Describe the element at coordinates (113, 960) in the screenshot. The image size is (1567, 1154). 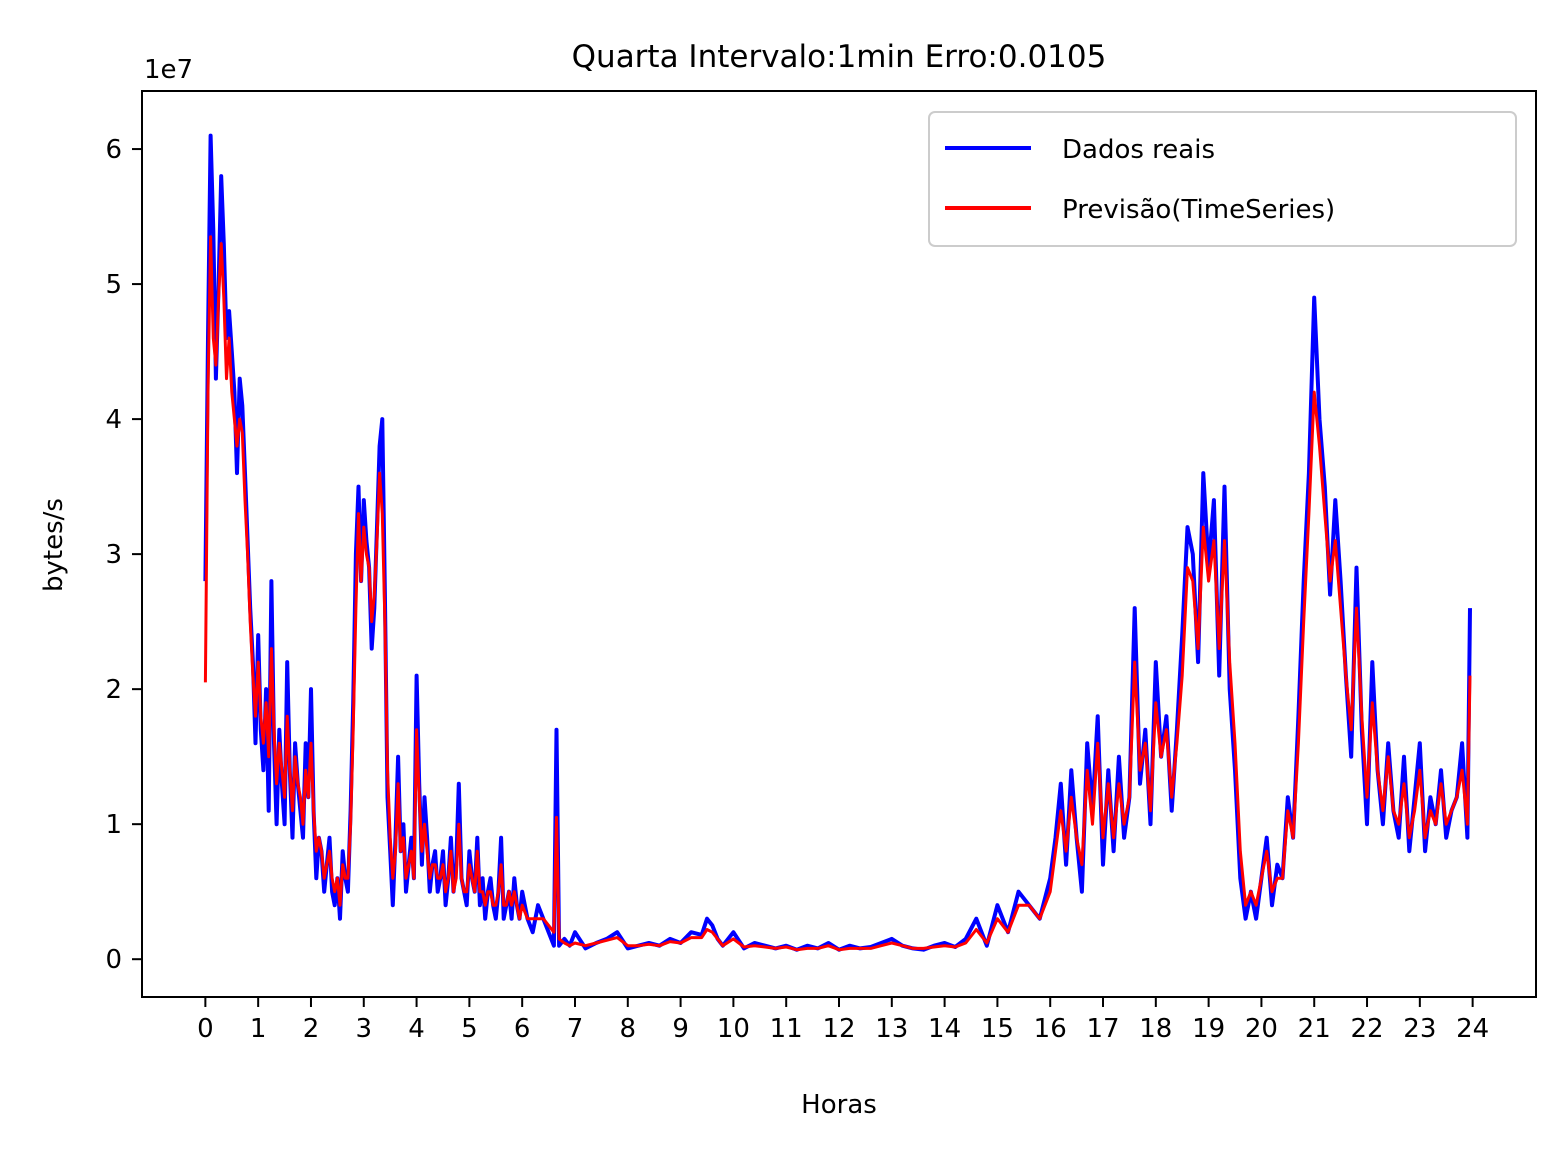
I see `y-tick-label: 0` at that location.